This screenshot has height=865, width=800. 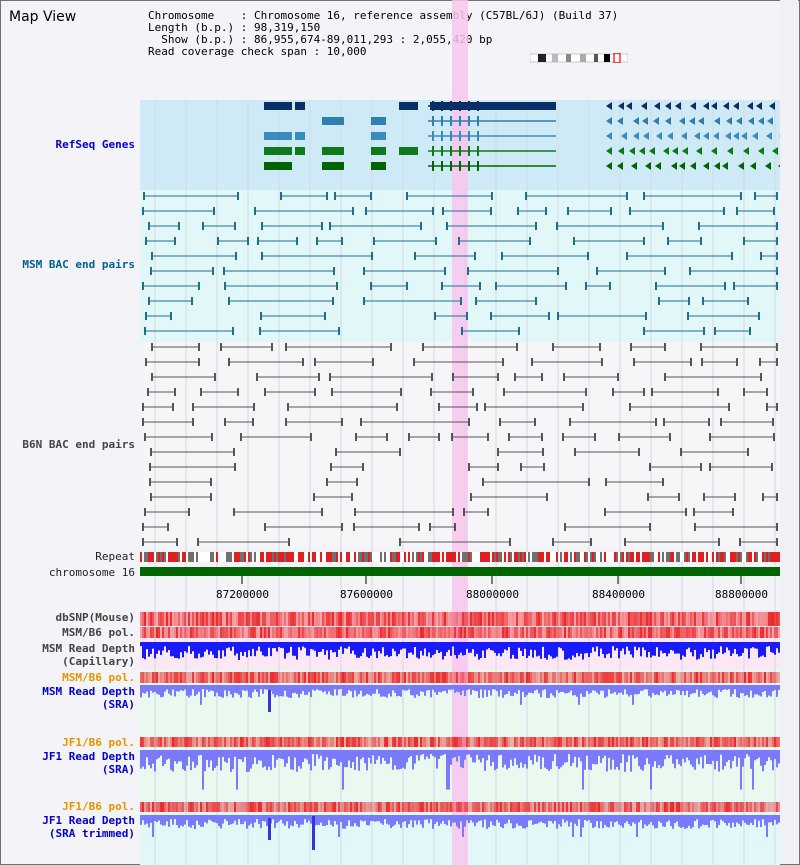 I want to click on track-label-b6n-bac: B6N BAC end pairs, so click(x=78, y=444).